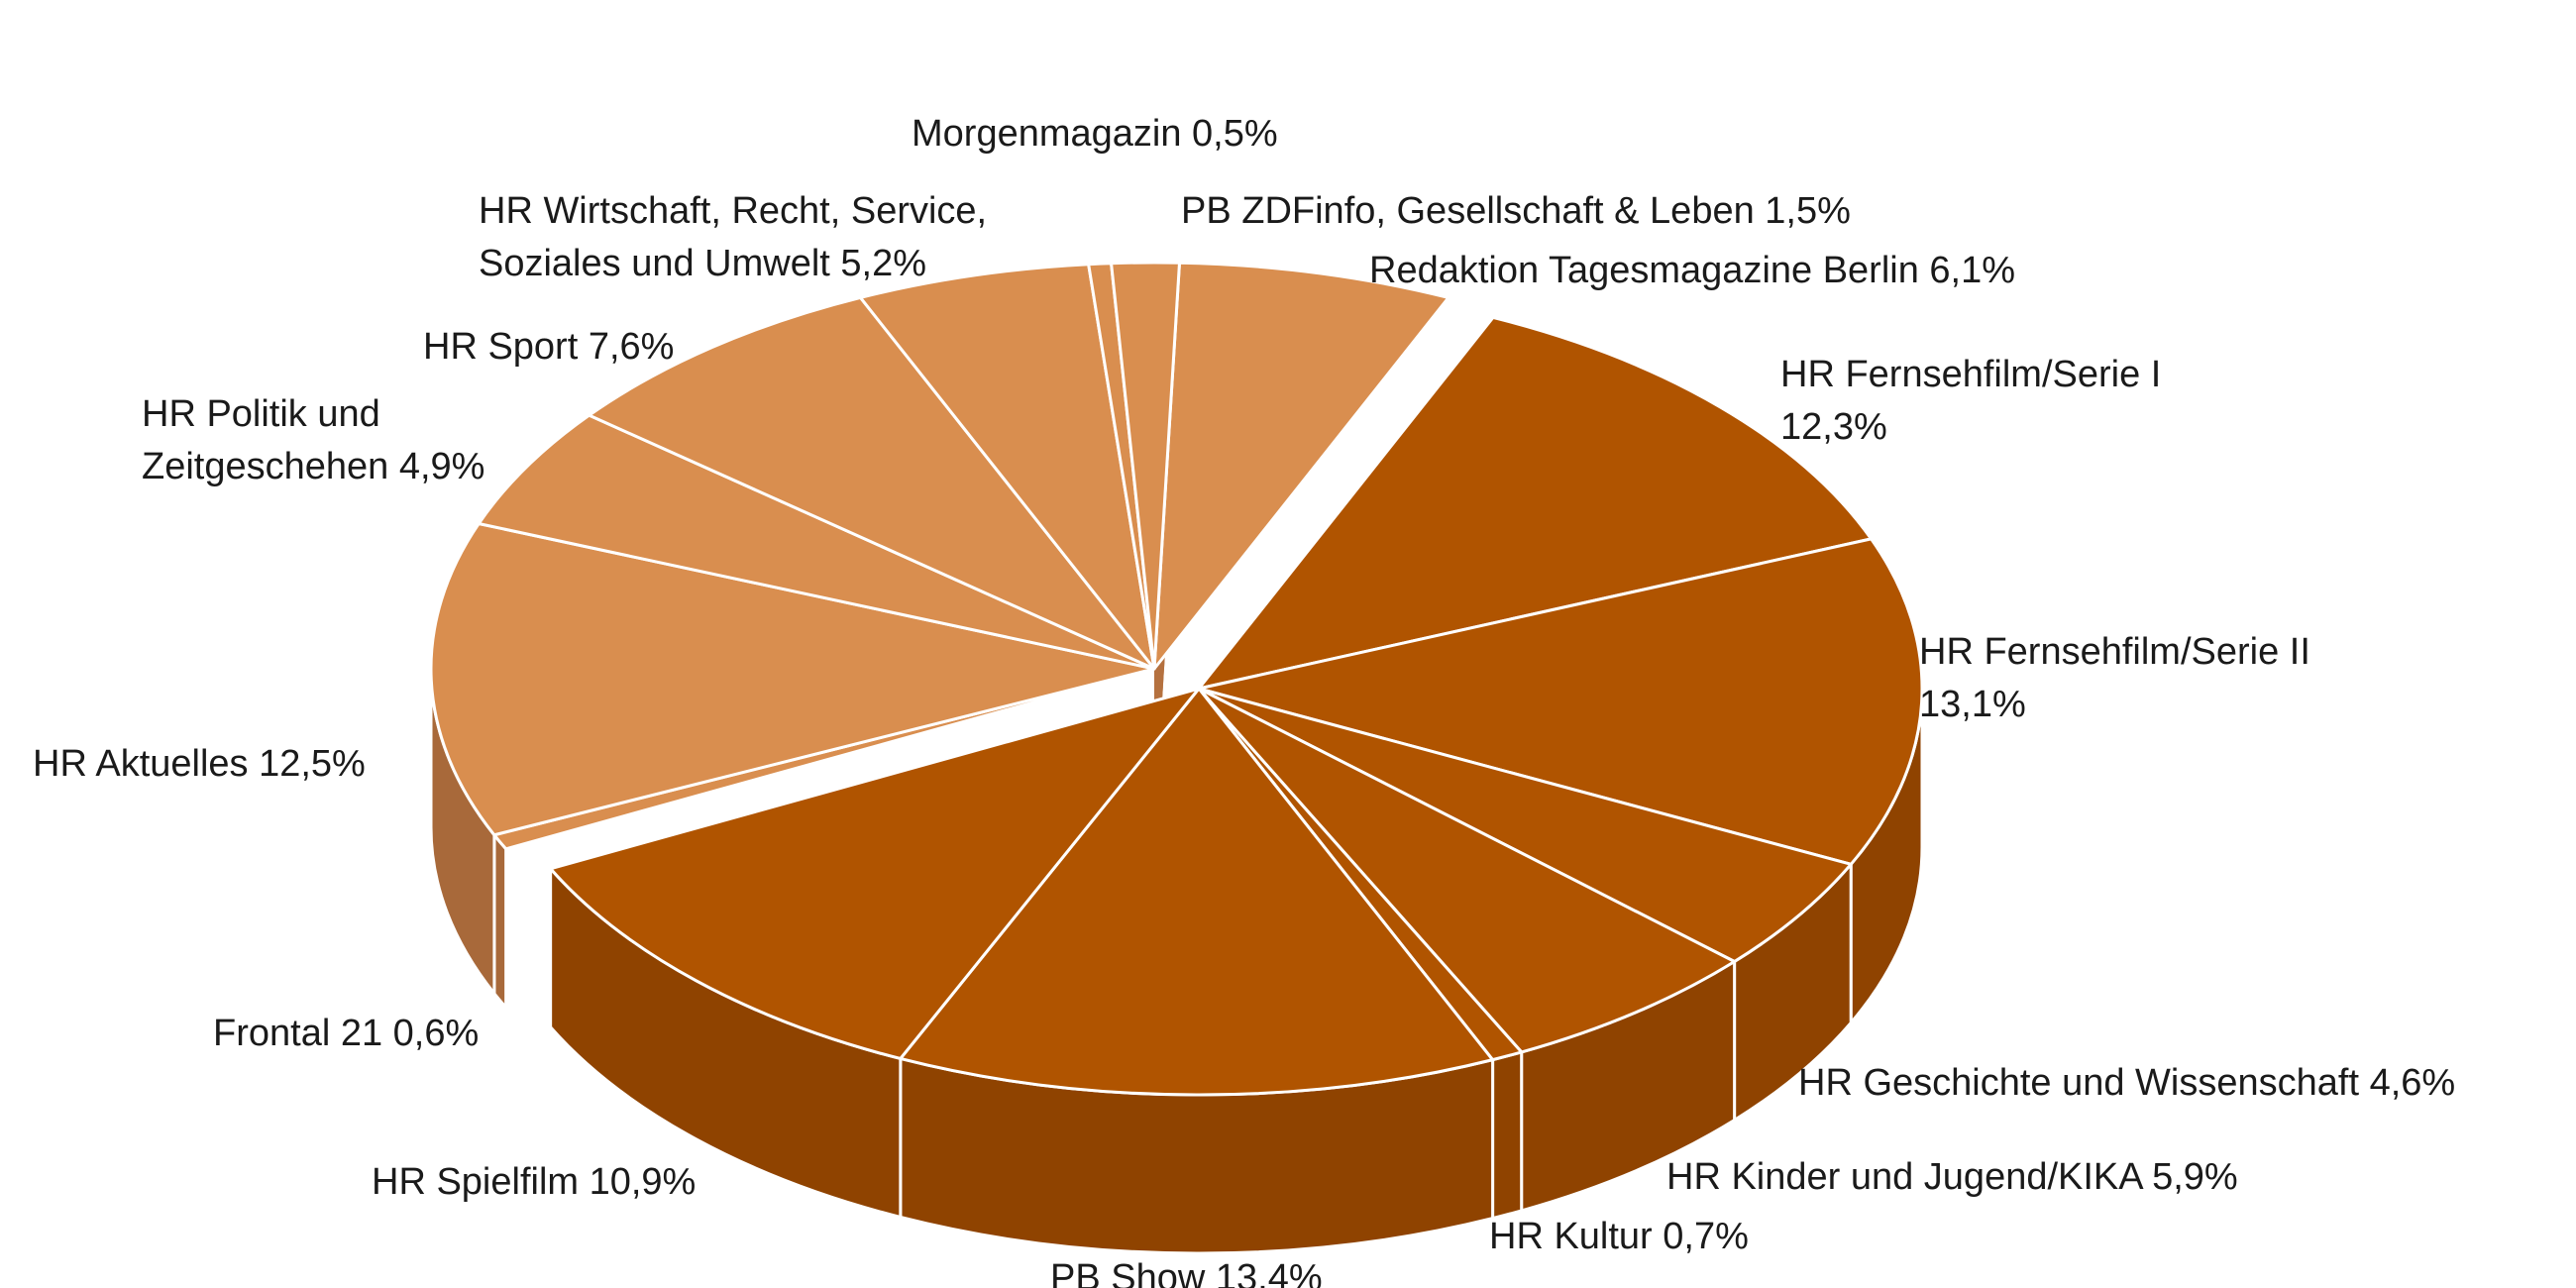 Image resolution: width=2576 pixels, height=1288 pixels. I want to click on label-hr-geschichte-und-wissenschaft: HR Geschichte und Wissenschaft 4,6%, so click(2126, 1083).